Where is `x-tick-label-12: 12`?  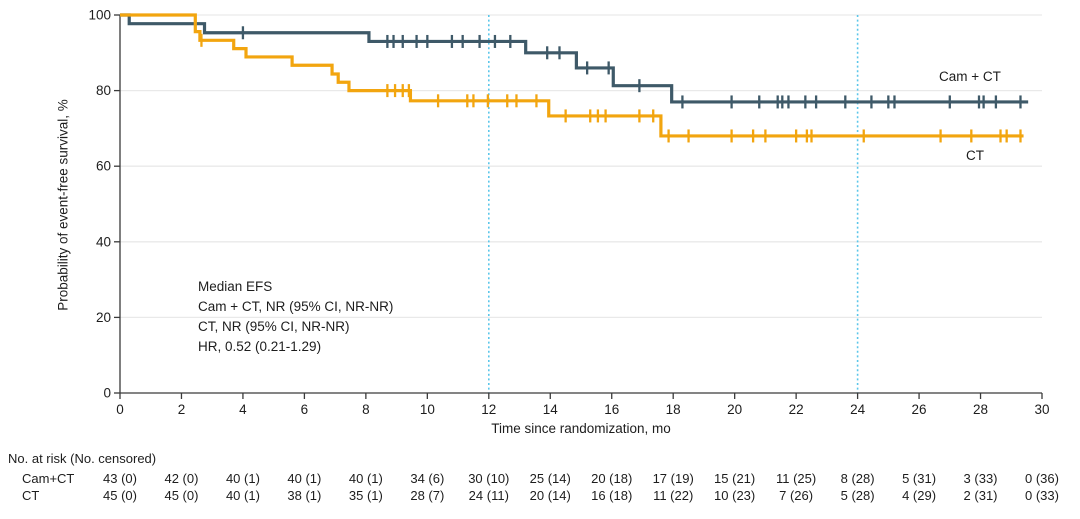
x-tick-label-12: 12 is located at coordinates (488, 409).